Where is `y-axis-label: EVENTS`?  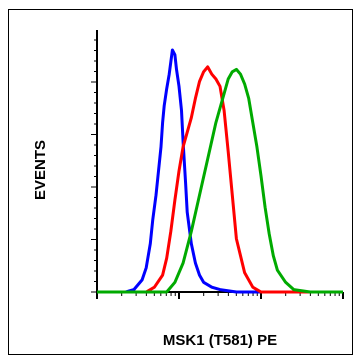 y-axis-label: EVENTS is located at coordinates (40, 170).